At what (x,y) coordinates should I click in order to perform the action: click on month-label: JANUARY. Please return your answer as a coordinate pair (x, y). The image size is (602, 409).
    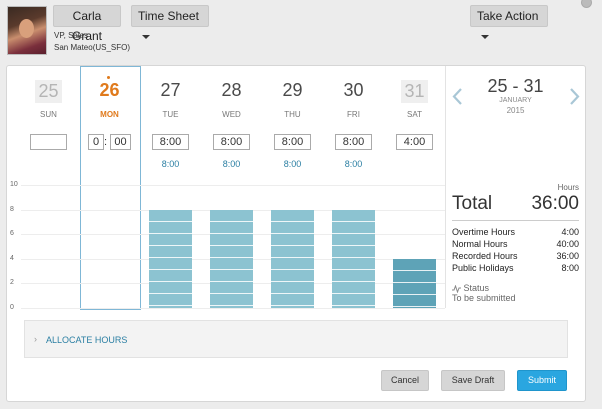
    Looking at the image, I should click on (515, 100).